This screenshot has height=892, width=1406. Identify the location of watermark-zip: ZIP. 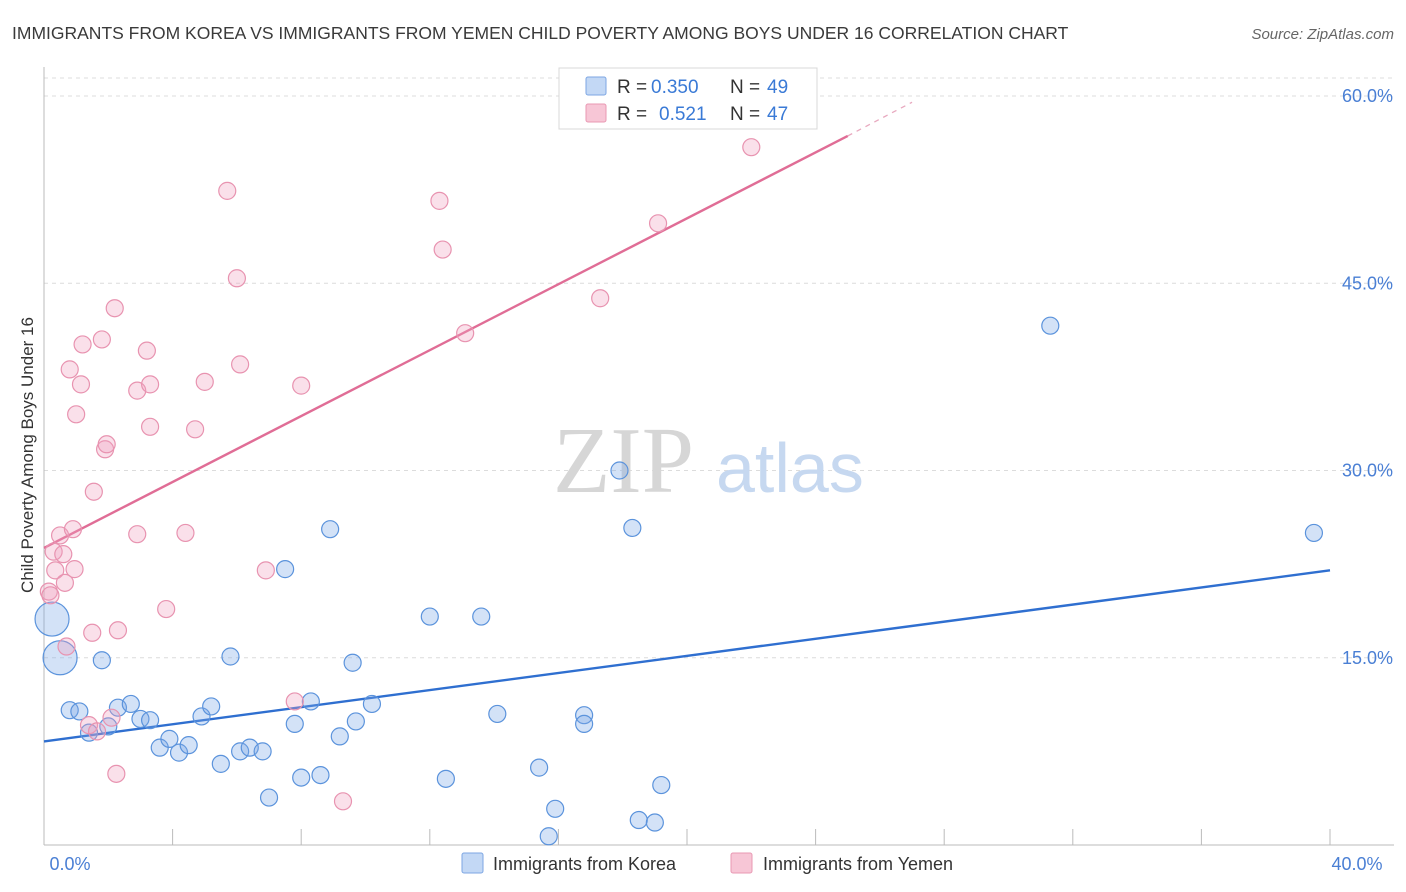
(623, 461).